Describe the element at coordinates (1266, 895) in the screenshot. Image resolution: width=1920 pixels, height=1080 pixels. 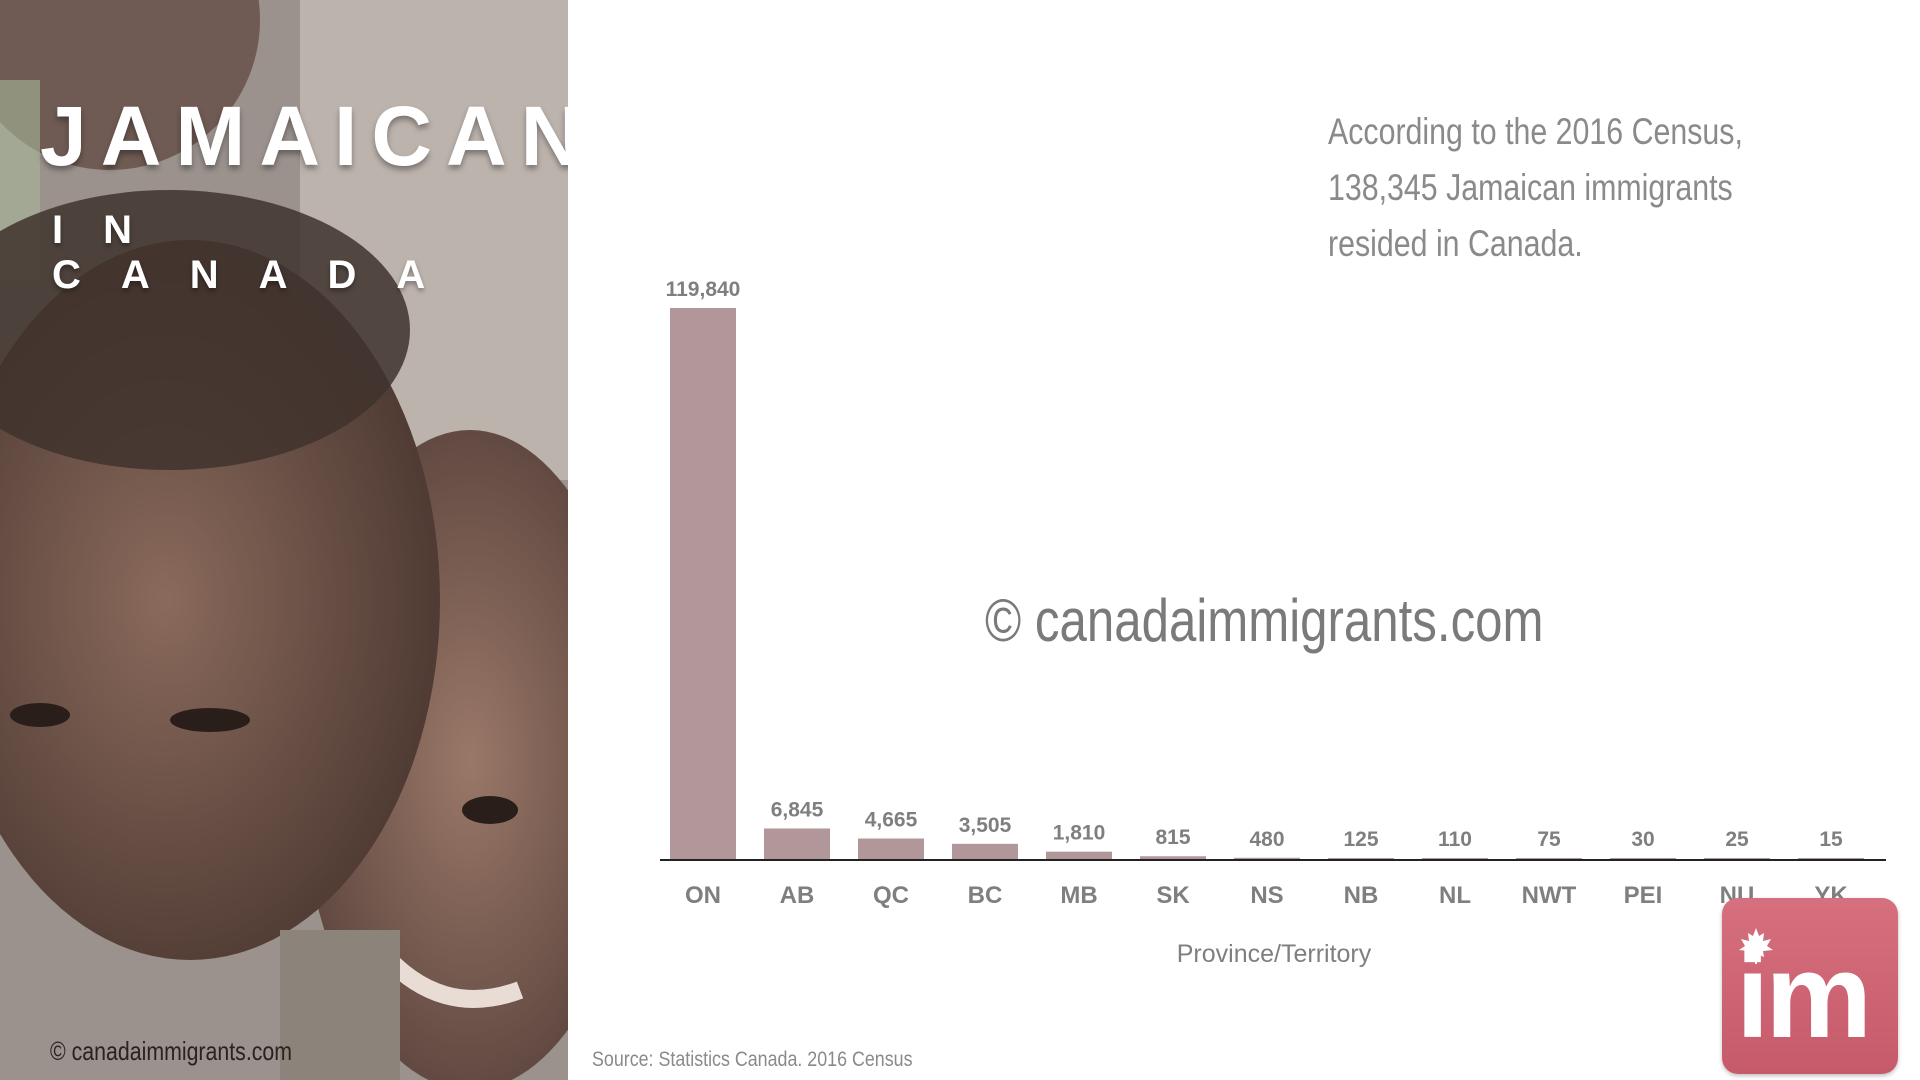
I see `tick-label: NS` at that location.